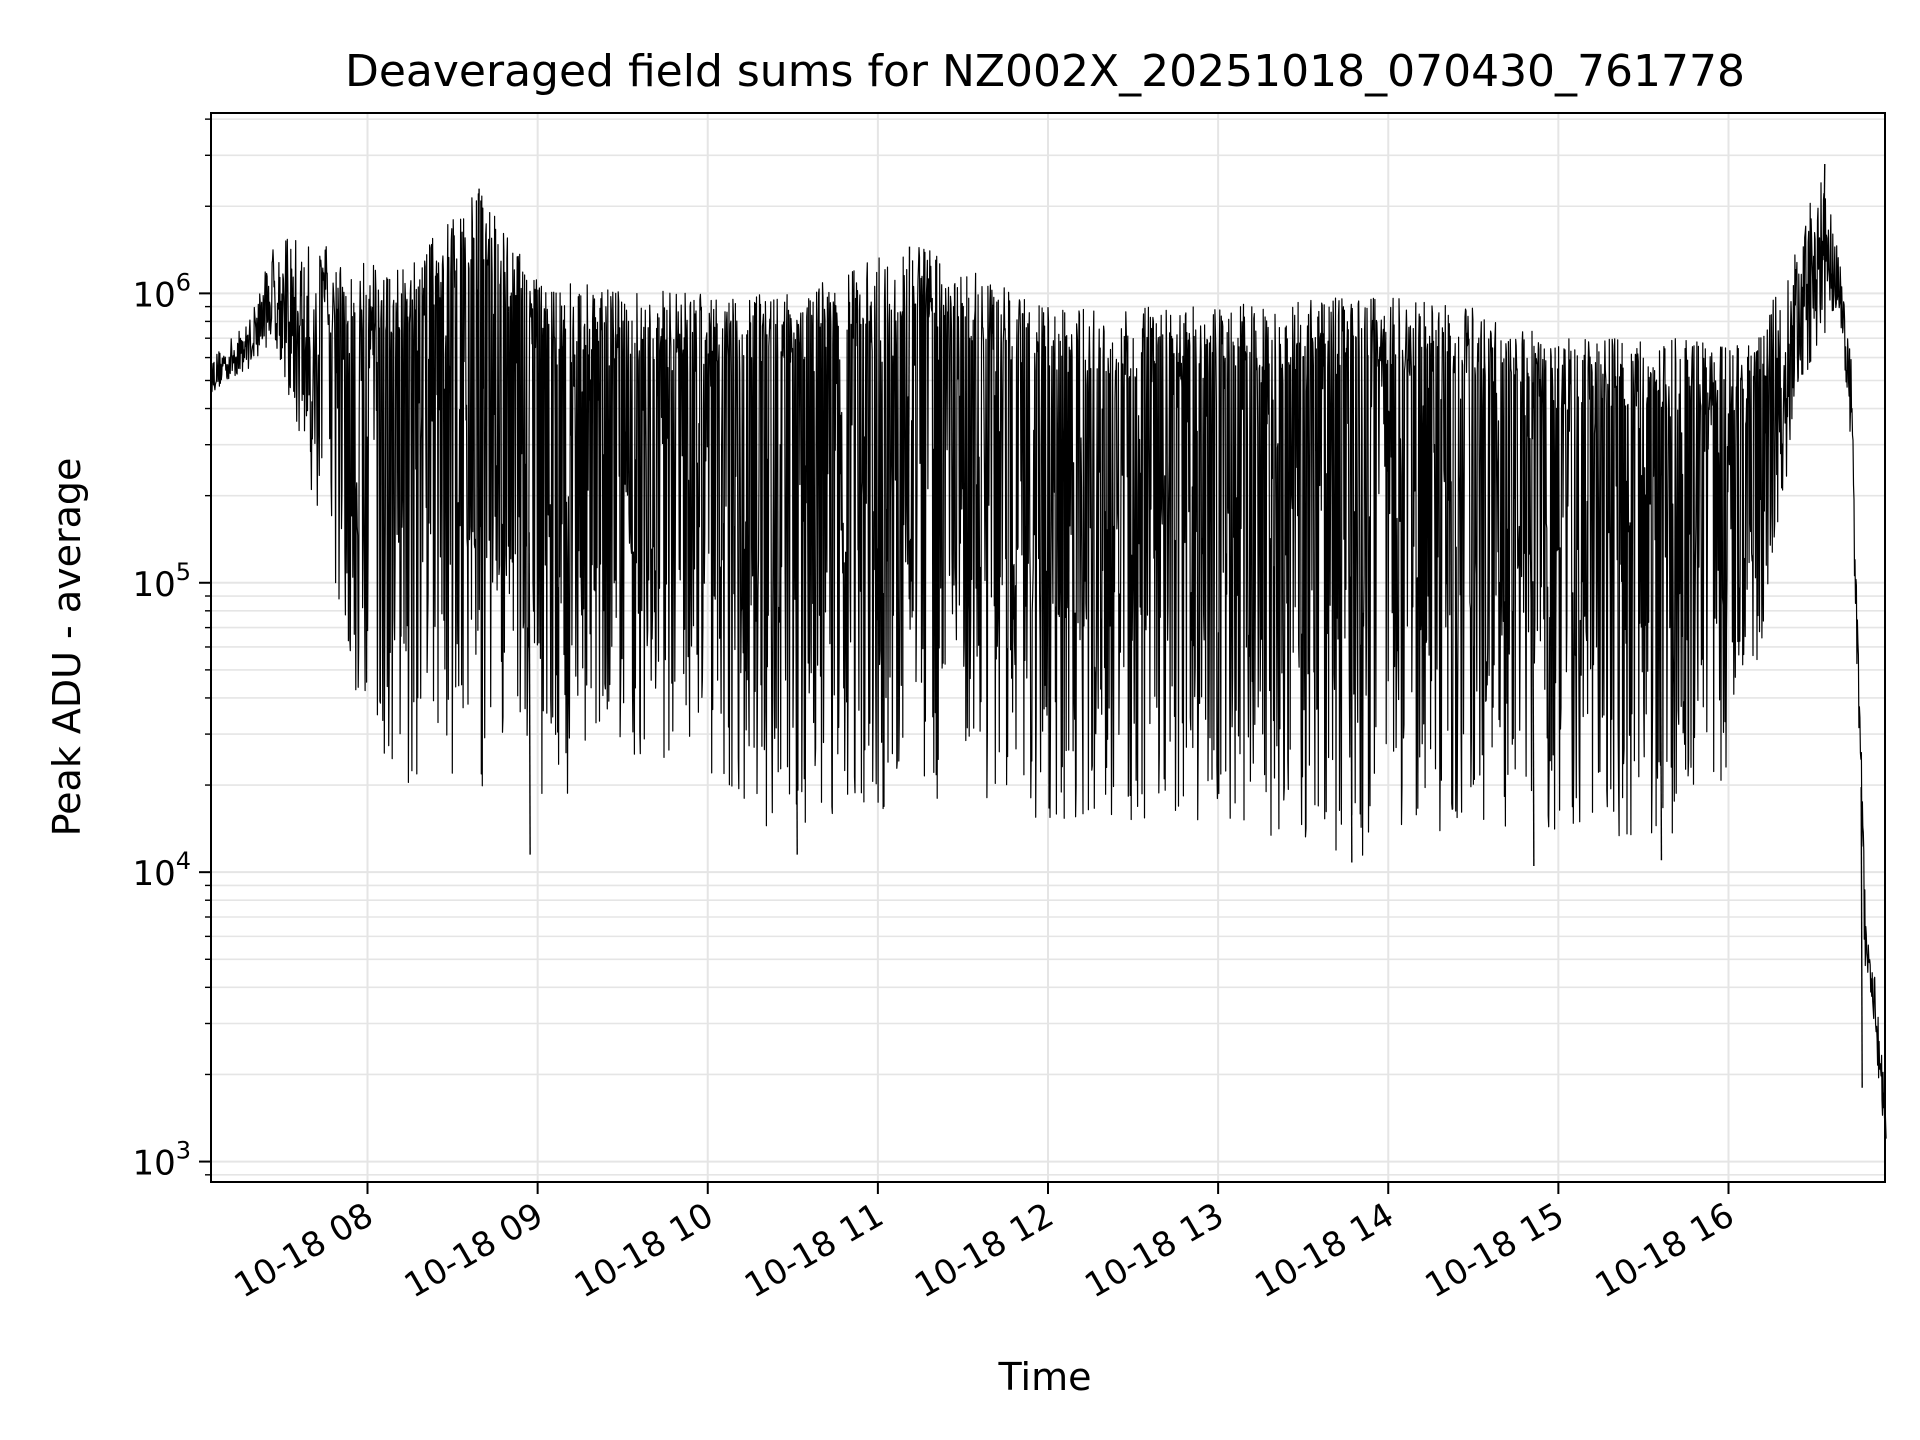 This screenshot has height=1440, width=1920. Describe the element at coordinates (67, 647) in the screenshot. I see `y-axis-label: Peak ADU - average` at that location.